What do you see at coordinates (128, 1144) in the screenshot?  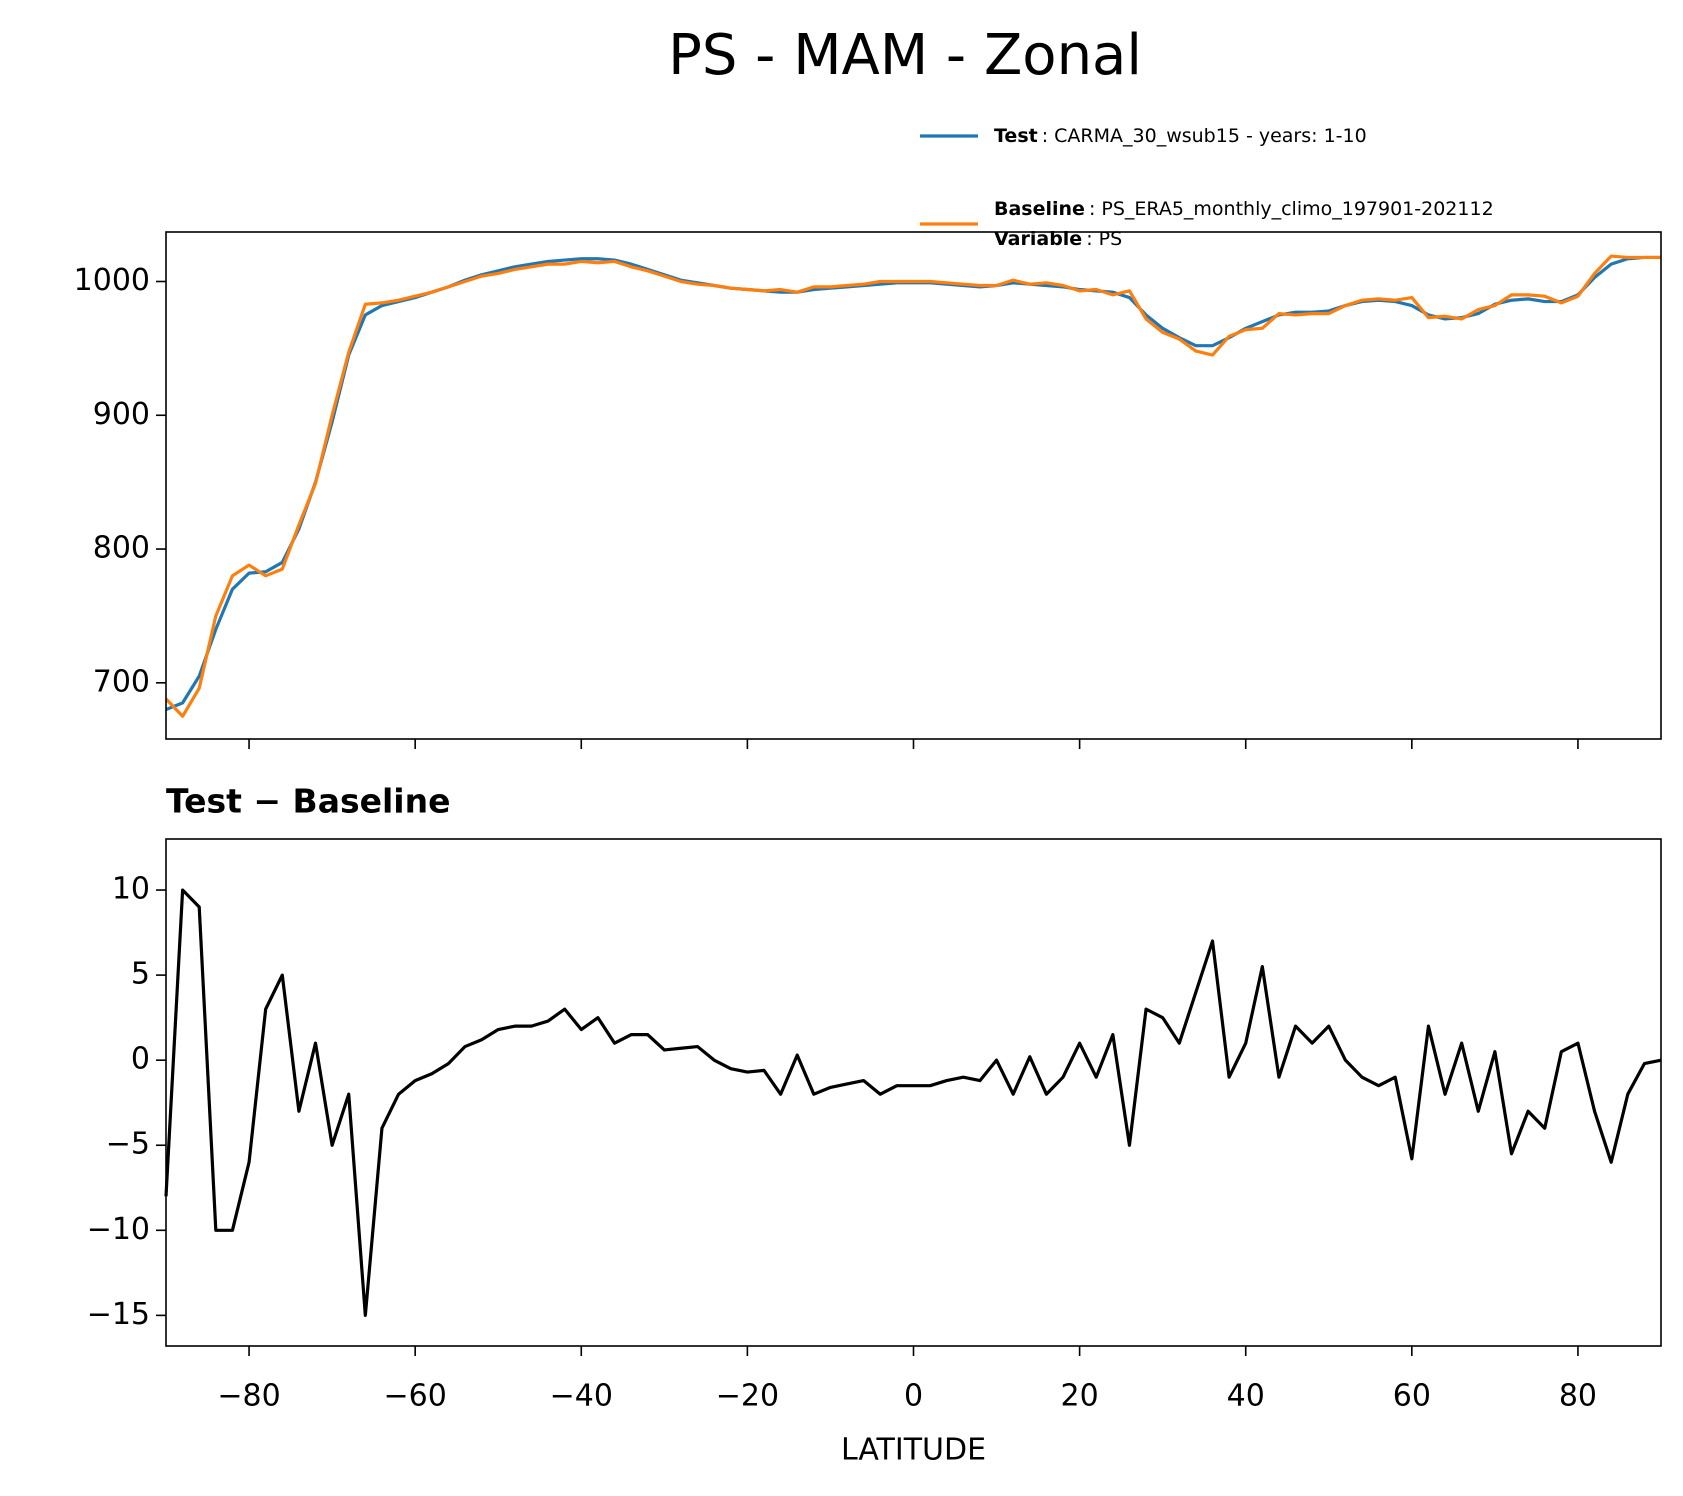 I see `y-tick-label: −5` at bounding box center [128, 1144].